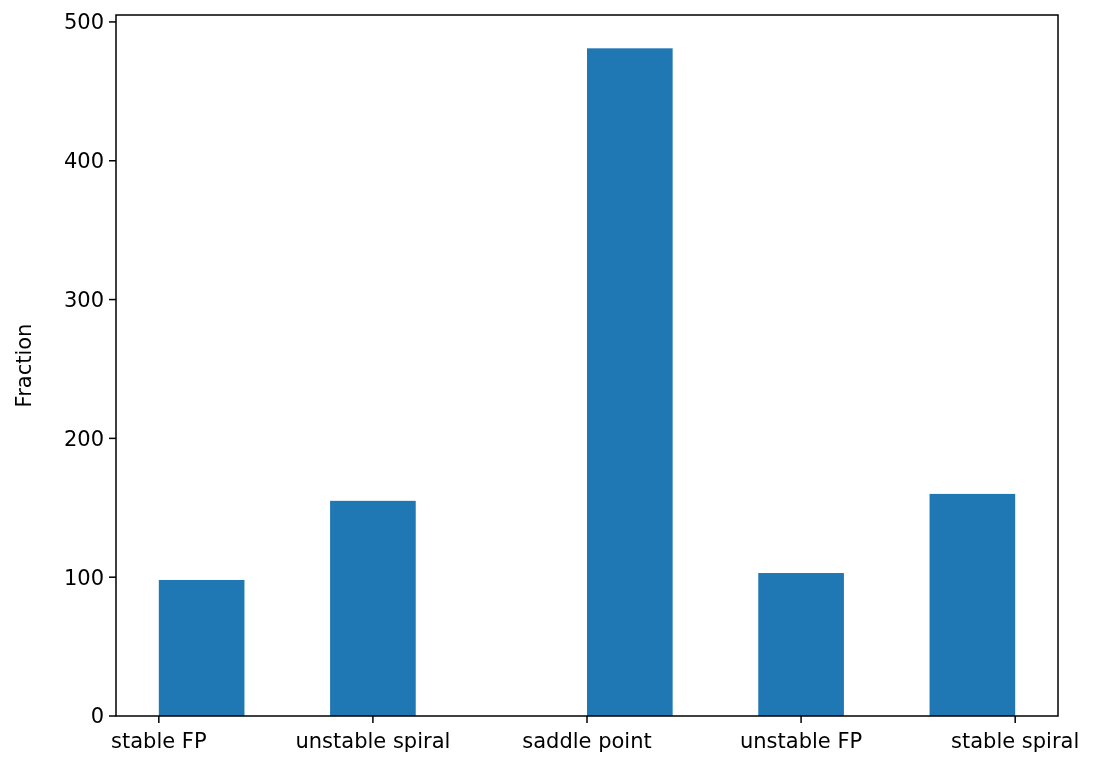 The image size is (1099, 762). I want to click on y-tick-label: 200, so click(83, 438).